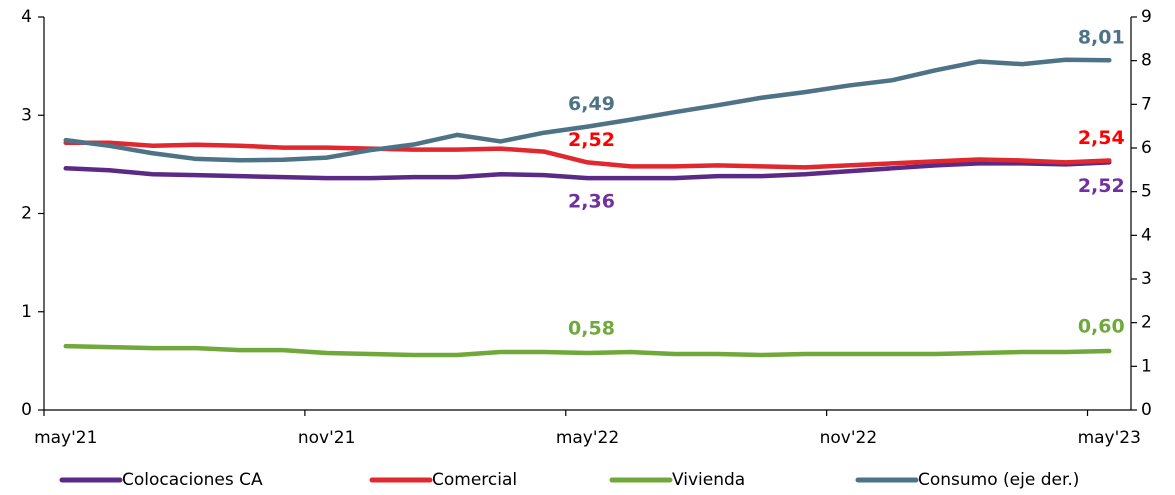 The height and width of the screenshot is (495, 1175). What do you see at coordinates (1101, 138) in the screenshot?
I see `data-label: 2,54` at bounding box center [1101, 138].